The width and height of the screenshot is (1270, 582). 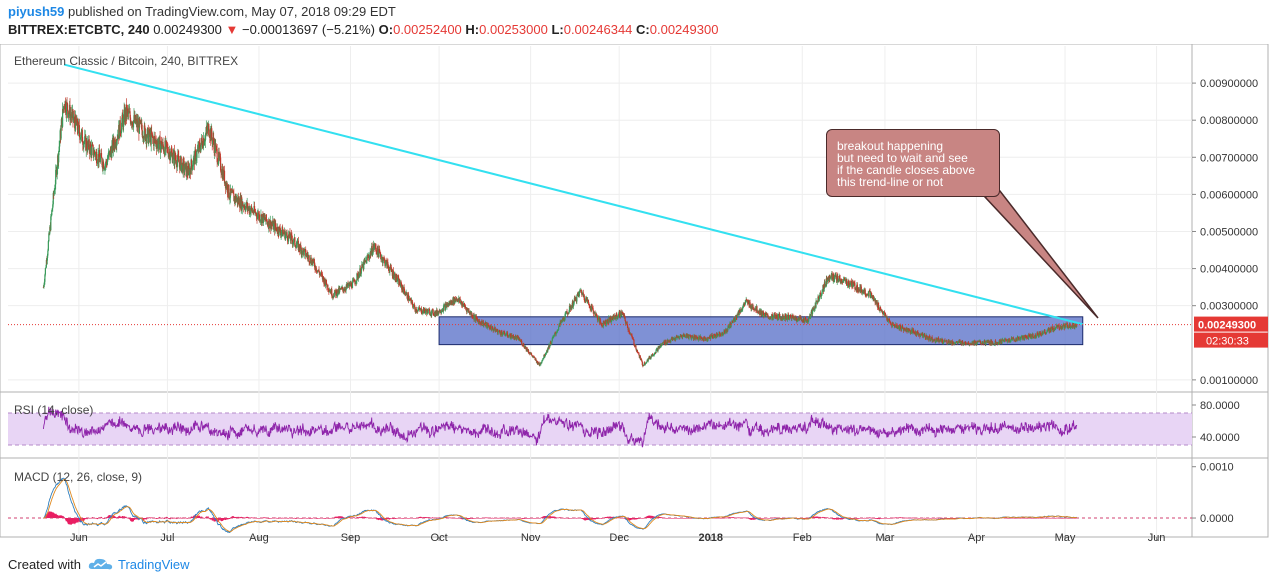 What do you see at coordinates (36, 11) in the screenshot?
I see `author-link: piyush59` at bounding box center [36, 11].